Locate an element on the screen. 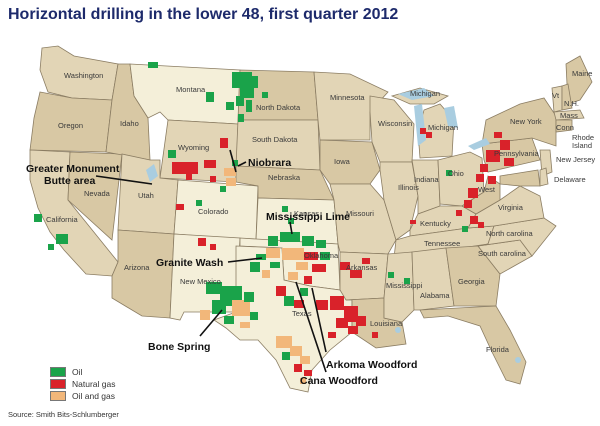  legend-swatch-oil-and-gas is located at coordinates (58, 395).